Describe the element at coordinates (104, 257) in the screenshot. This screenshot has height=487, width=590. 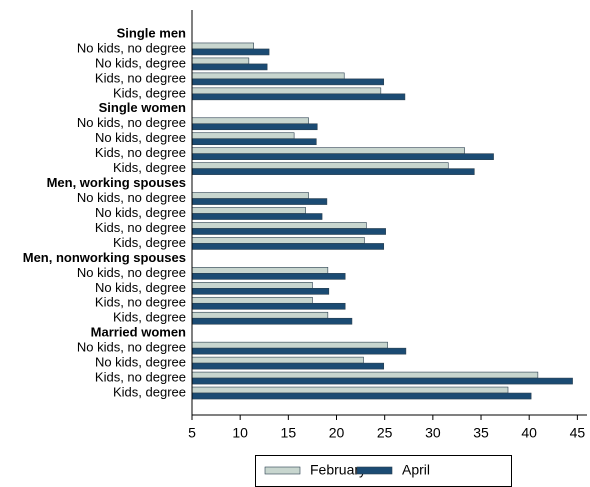
I see `group-label: Men, nonworking spouses` at that location.